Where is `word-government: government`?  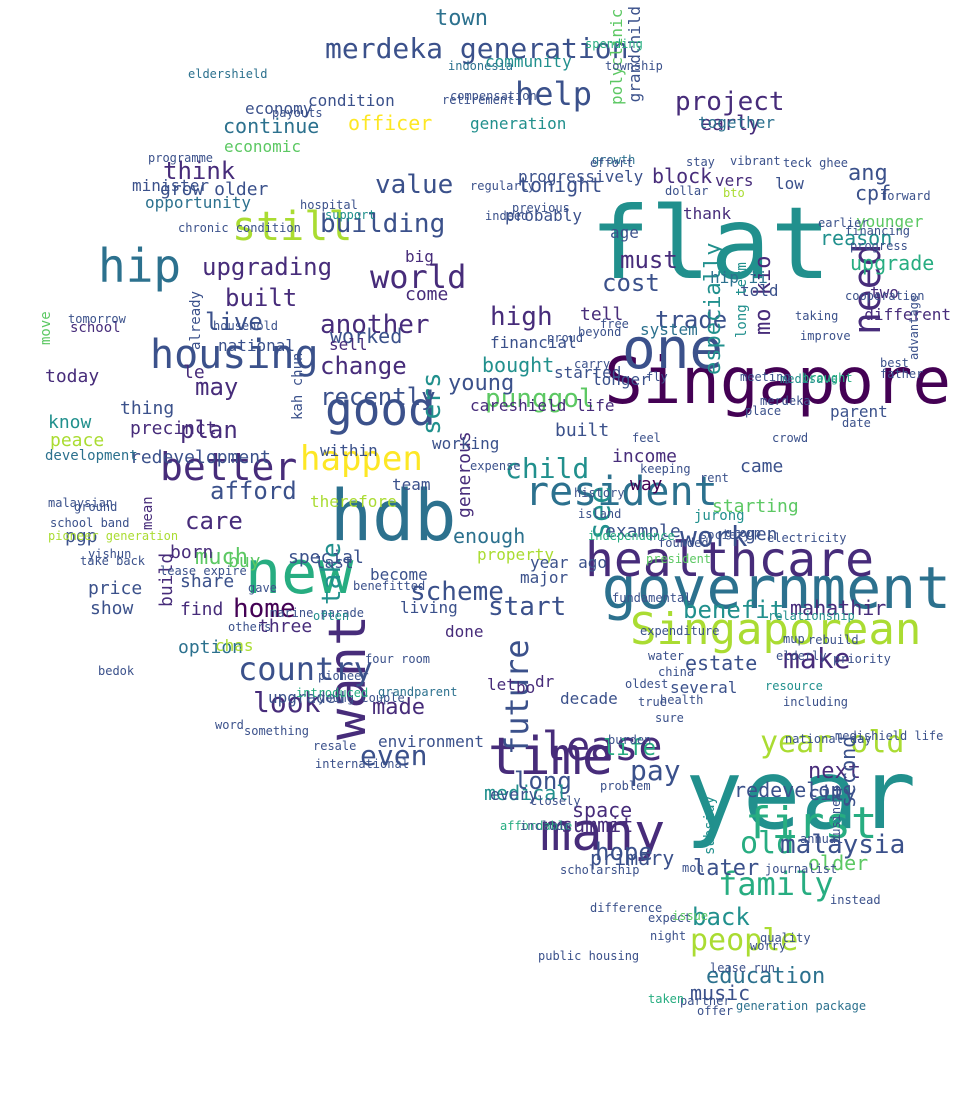 word-government: government is located at coordinates (776, 588).